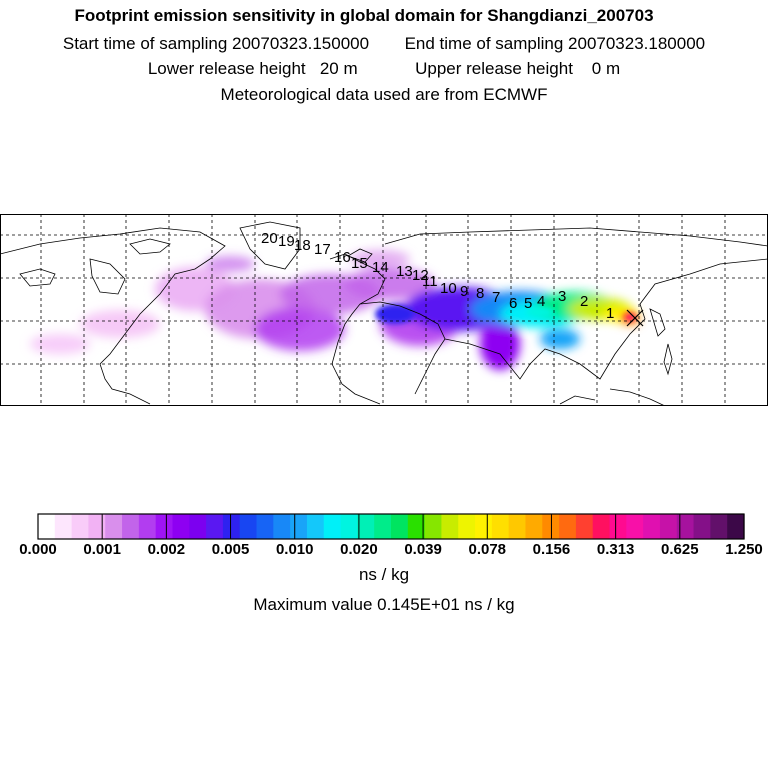  I want to click on receptor-x-mark, so click(635, 318).